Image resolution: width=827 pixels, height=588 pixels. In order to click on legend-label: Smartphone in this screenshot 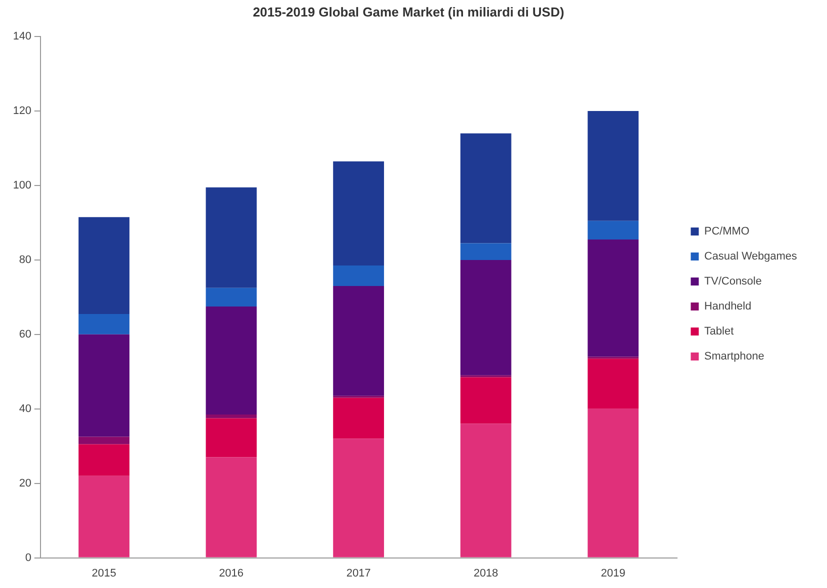, I will do `click(734, 356)`.